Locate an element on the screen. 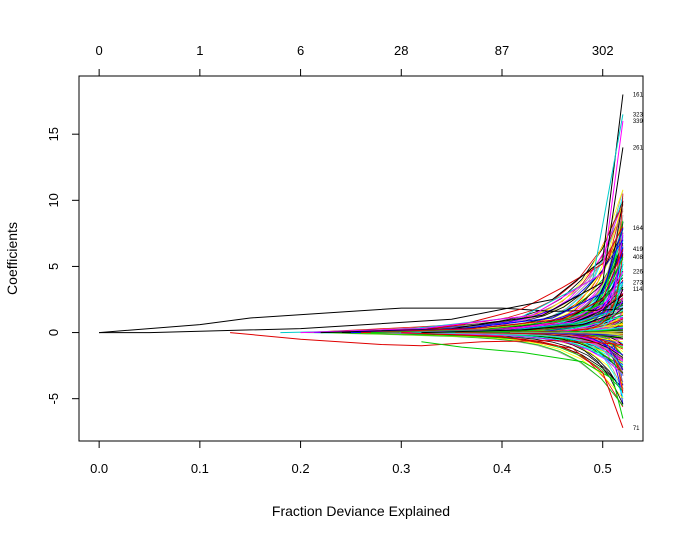 This screenshot has width=684, height=540. y-axis: -5 0 5 10 15 is located at coordinates (63, 266).